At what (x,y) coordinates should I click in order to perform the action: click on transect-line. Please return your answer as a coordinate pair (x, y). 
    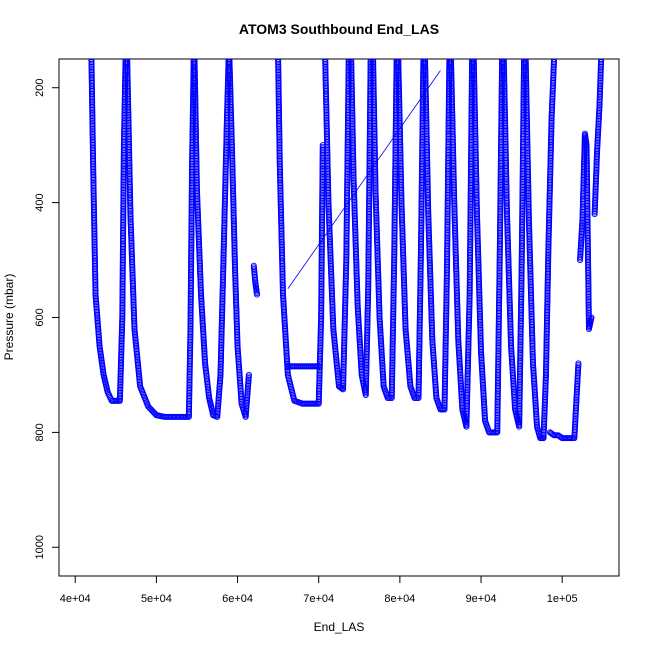
    Looking at the image, I should click on (364, 180).